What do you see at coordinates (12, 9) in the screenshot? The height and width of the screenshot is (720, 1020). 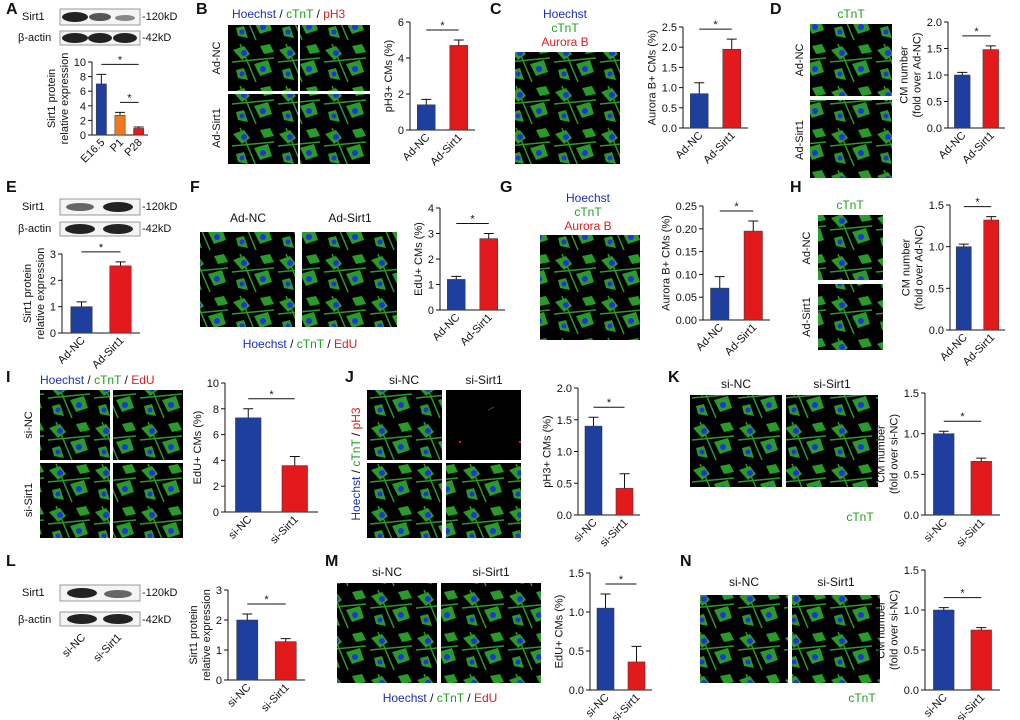 I see `panel-letter: A` at bounding box center [12, 9].